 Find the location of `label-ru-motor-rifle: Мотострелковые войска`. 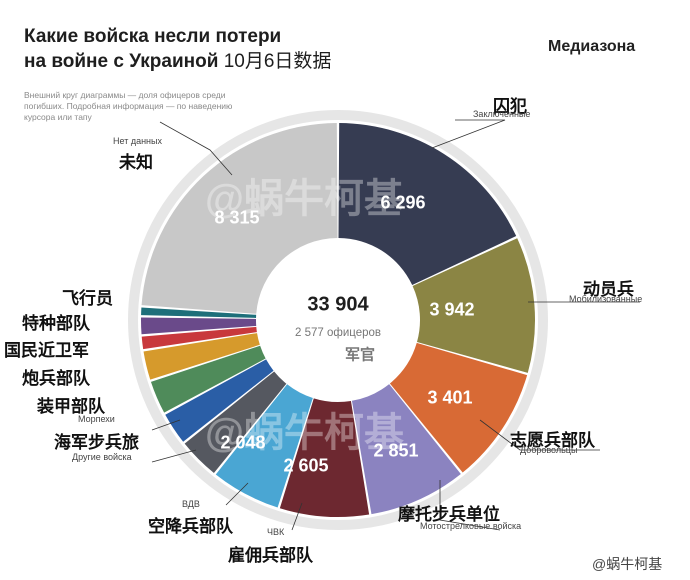

label-ru-motor-rifle: Мотострелковые войска is located at coordinates (471, 526).